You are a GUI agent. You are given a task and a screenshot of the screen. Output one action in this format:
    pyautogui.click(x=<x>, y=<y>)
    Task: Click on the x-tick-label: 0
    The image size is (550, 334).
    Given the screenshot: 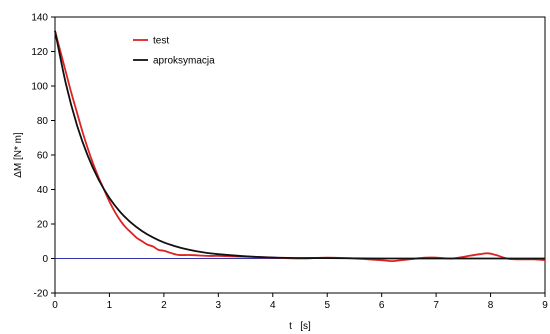 What is the action you would take?
    pyautogui.click(x=55, y=305)
    